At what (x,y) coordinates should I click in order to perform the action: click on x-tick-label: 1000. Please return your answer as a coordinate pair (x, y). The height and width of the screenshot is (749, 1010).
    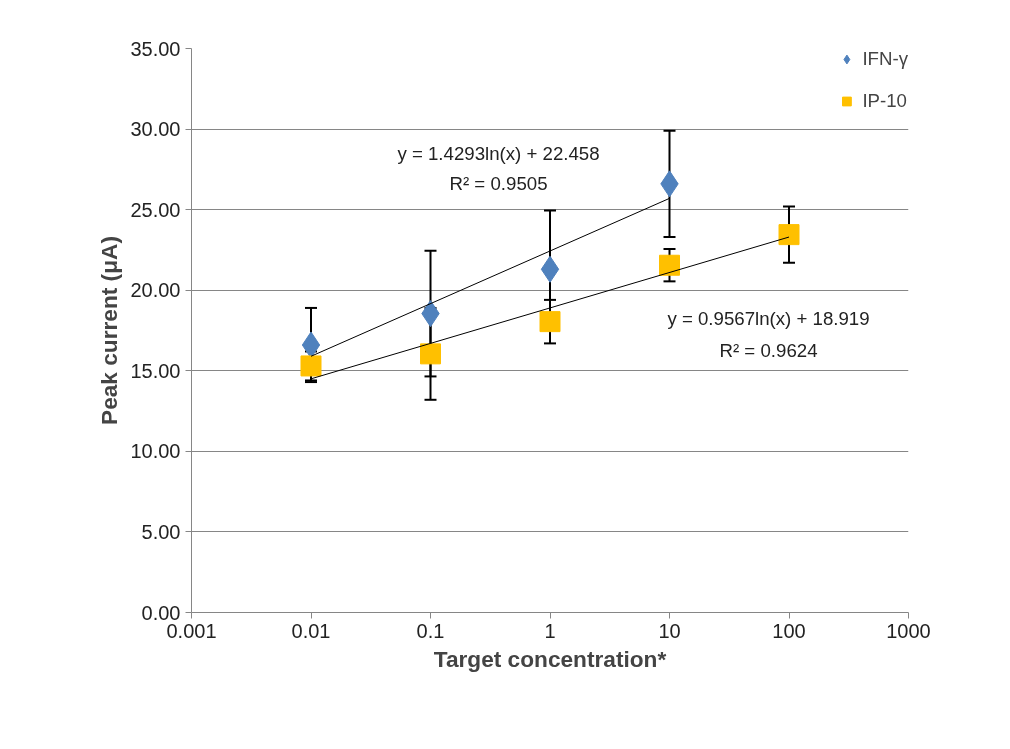
    Looking at the image, I should click on (908, 630).